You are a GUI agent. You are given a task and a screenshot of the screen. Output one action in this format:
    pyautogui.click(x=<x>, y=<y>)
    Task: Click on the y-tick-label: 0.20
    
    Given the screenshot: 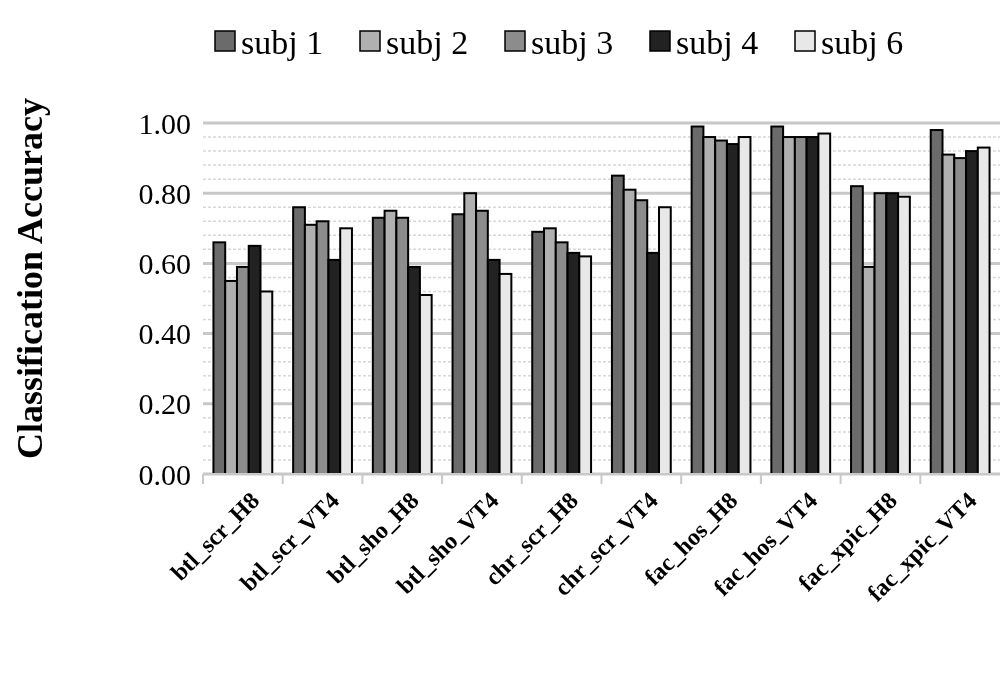 What is the action you would take?
    pyautogui.click(x=164, y=404)
    